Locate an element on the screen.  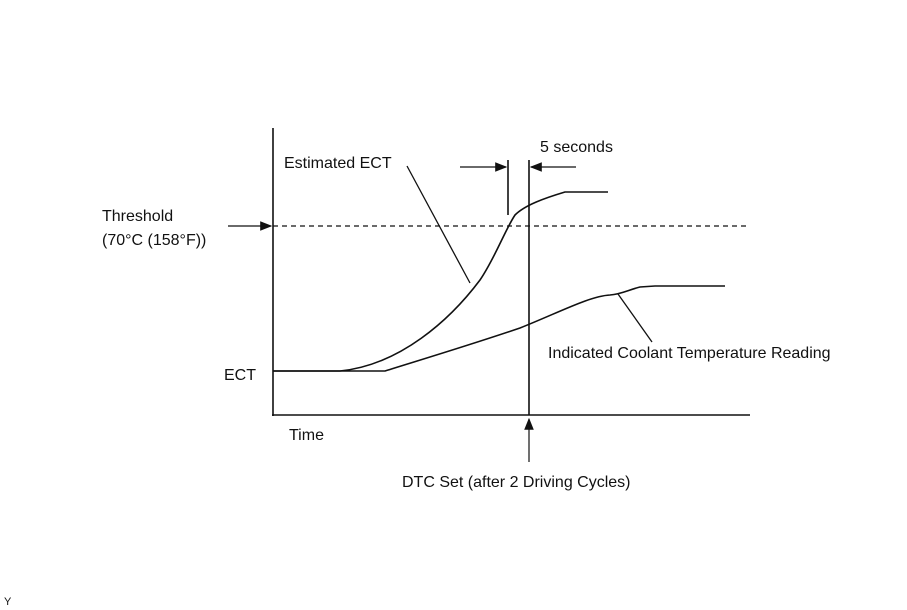
label: ECT is located at coordinates (240, 375).